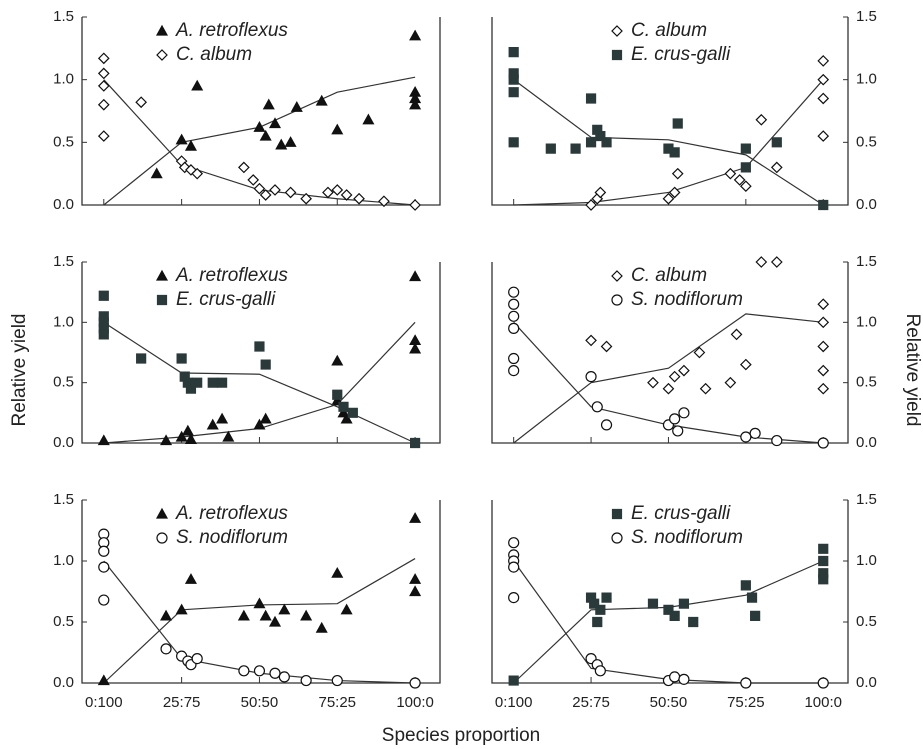 The image size is (923, 749). I want to click on legend-label: E. crus-galli, so click(681, 54).